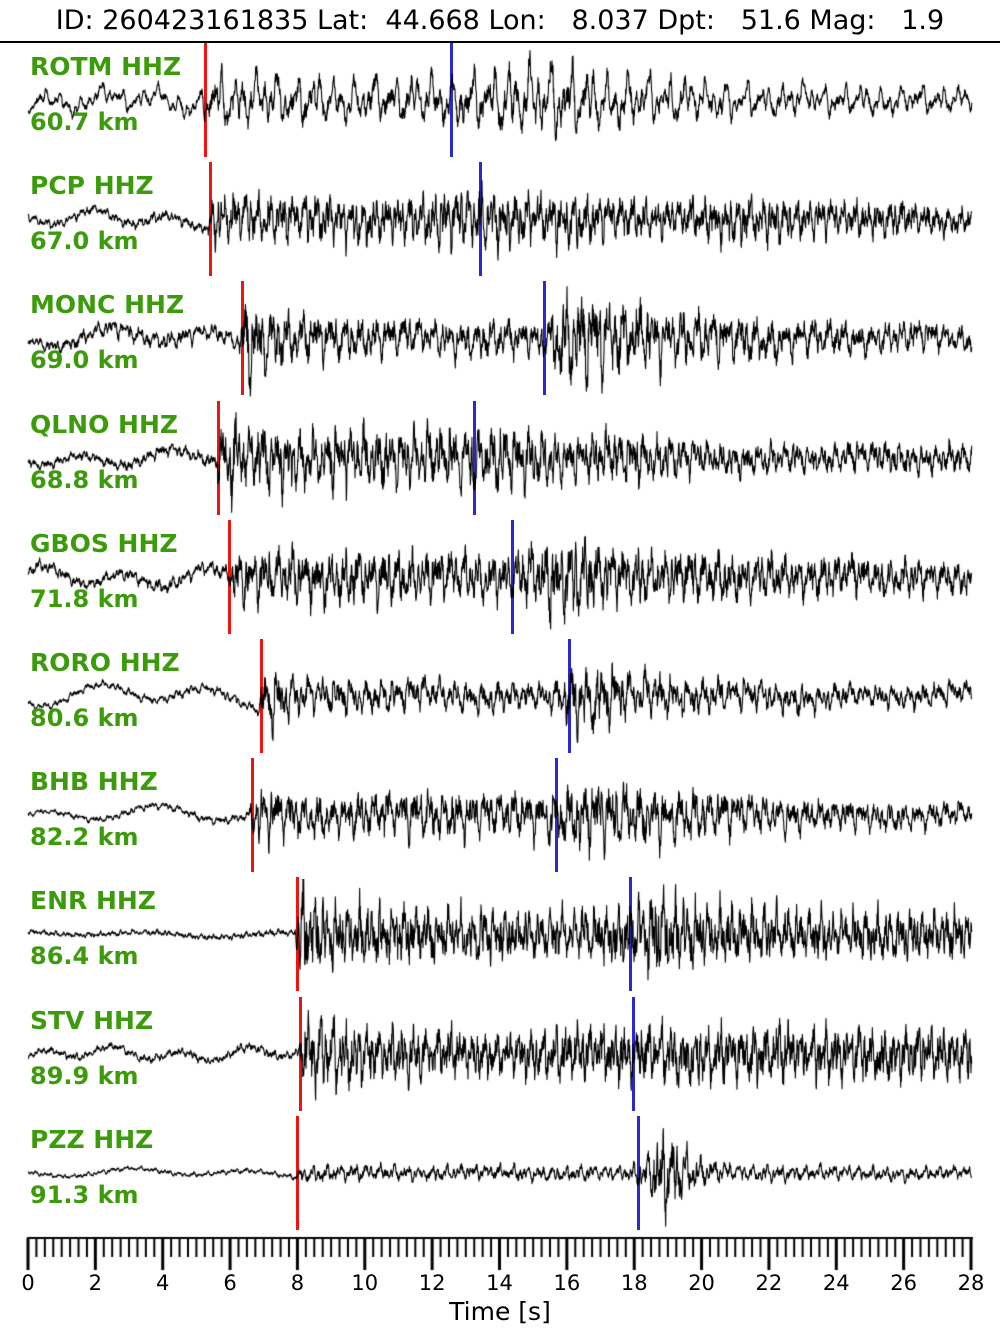  I want to click on axis-tick-label: 26, so click(904, 1283).